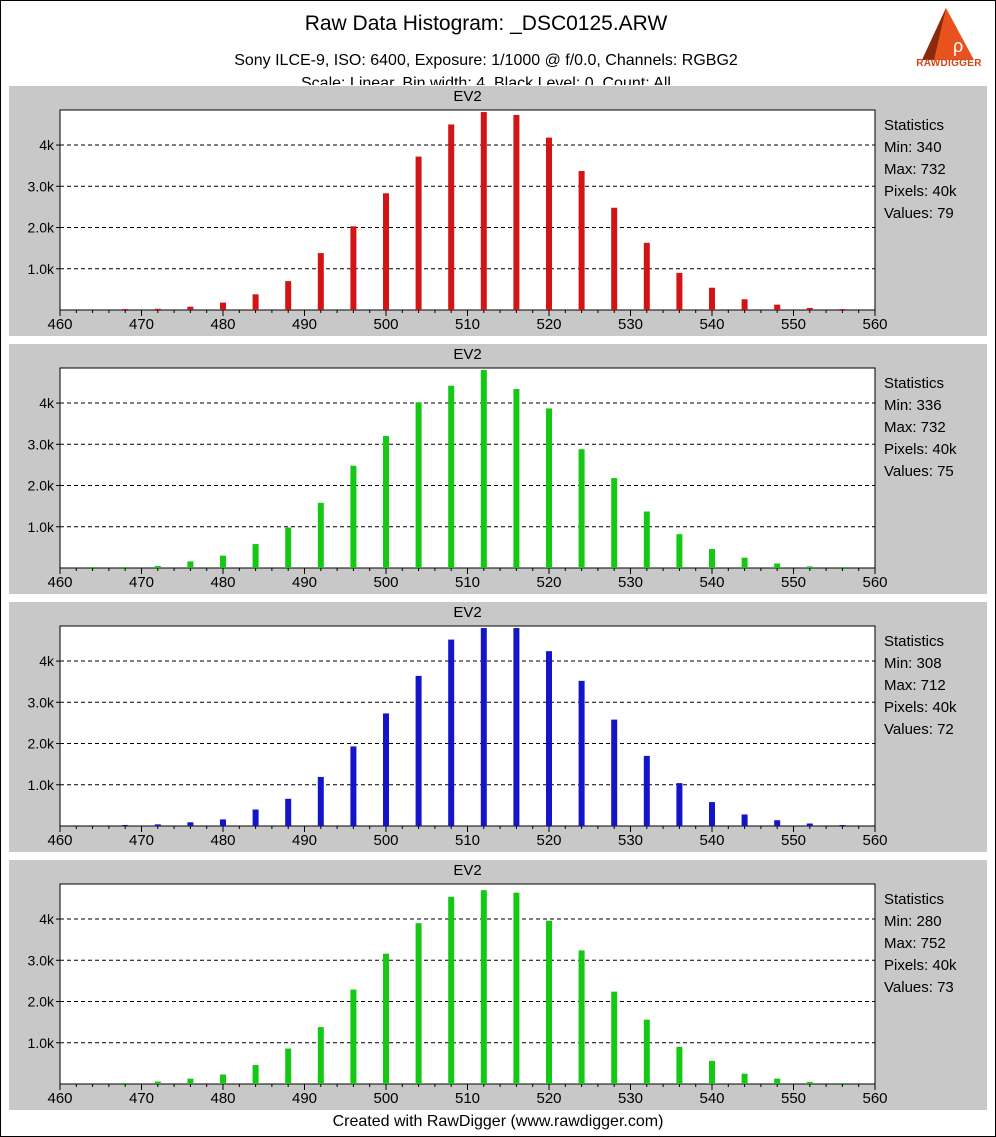 The height and width of the screenshot is (1137, 996). I want to click on x-tick-label: 520, so click(548, 324).